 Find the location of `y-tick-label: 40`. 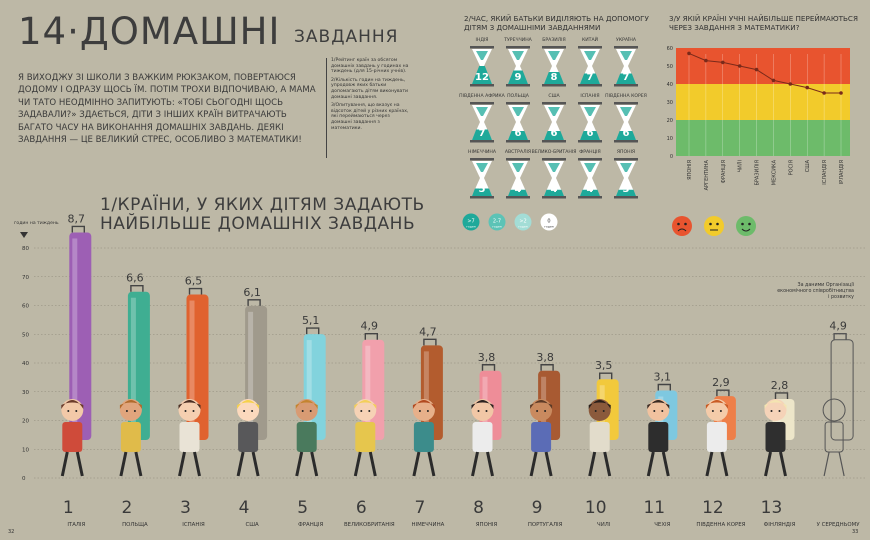

y-tick-label: 40 is located at coordinates (670, 85).